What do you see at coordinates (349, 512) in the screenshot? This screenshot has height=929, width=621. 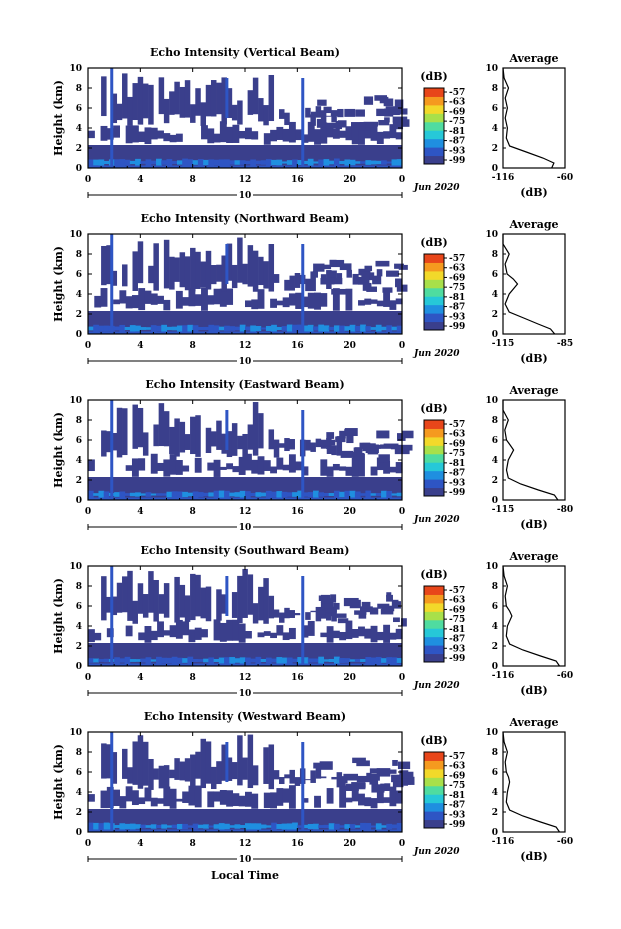 I see `x-tick-label: 20` at bounding box center [349, 512].